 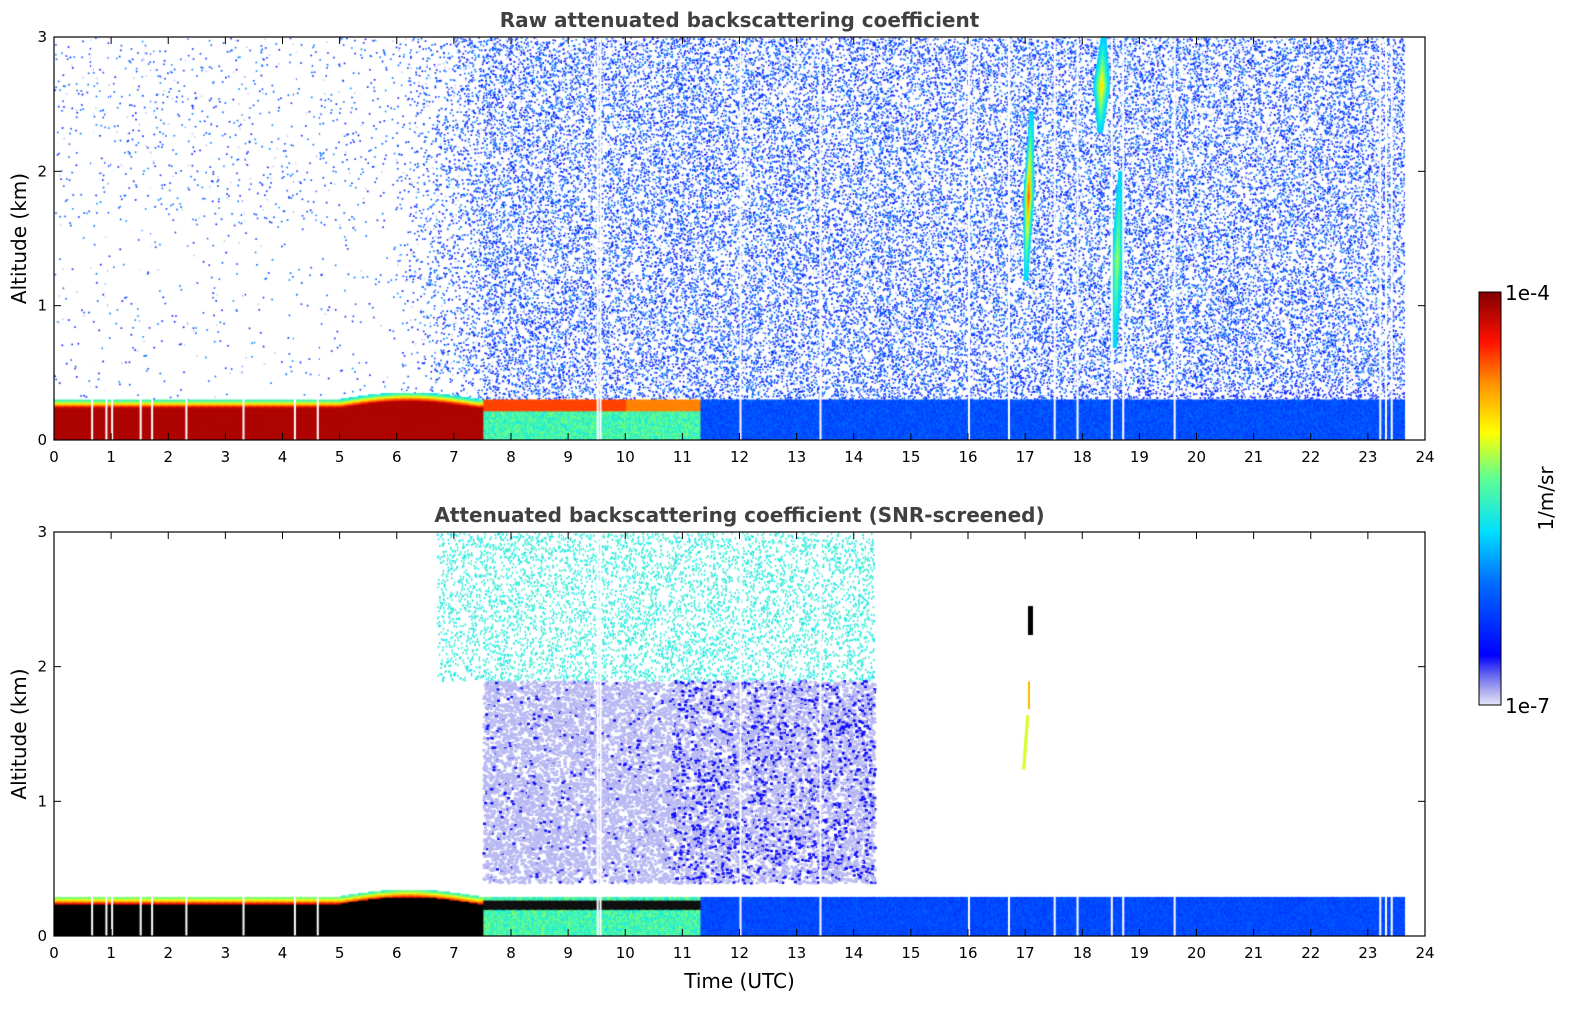 I want to click on colorbar-max-label: 1e-4, so click(x=1527, y=293).